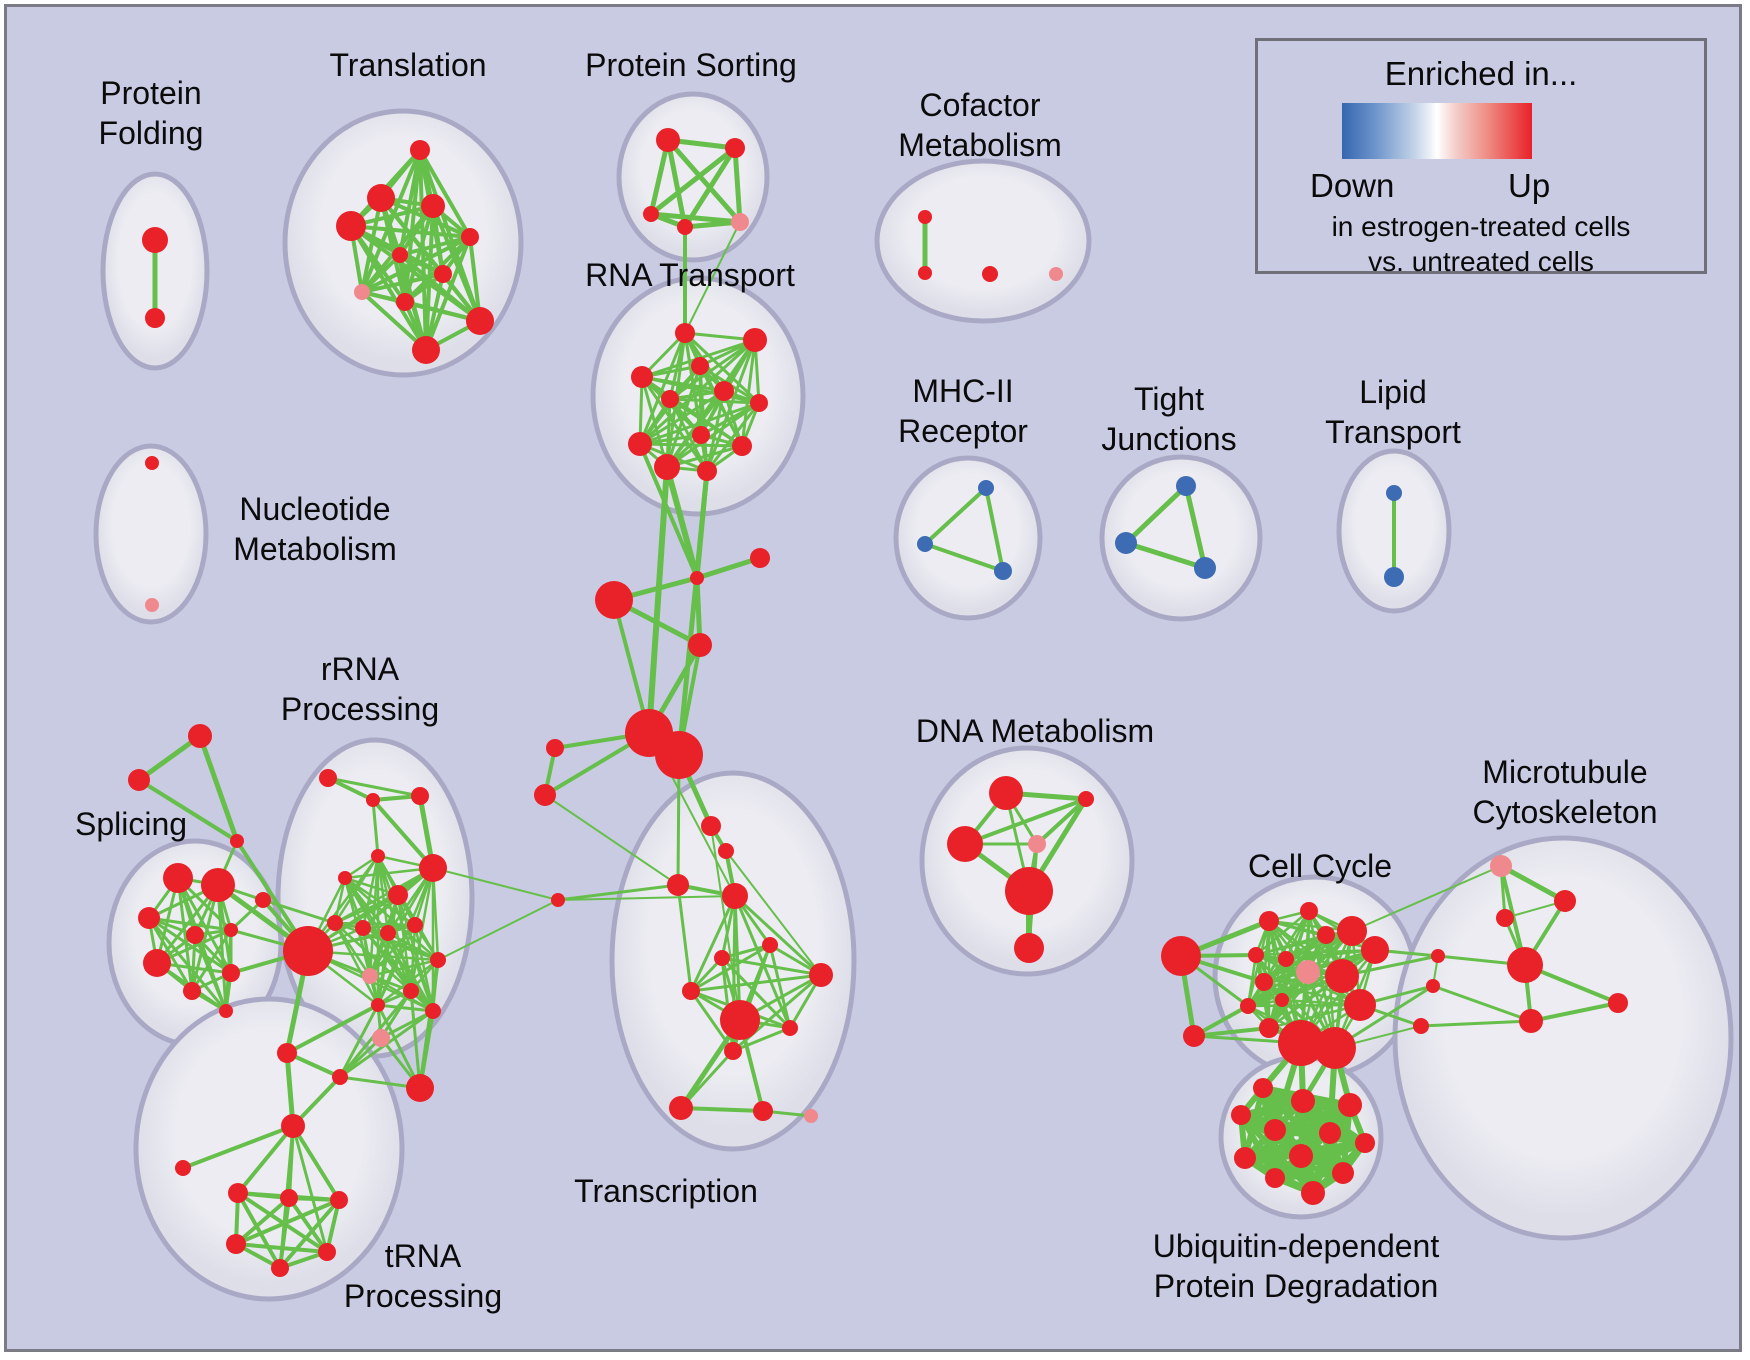  Describe the element at coordinates (416, 264) in the screenshot. I see `edge-tr5-tr8` at that location.